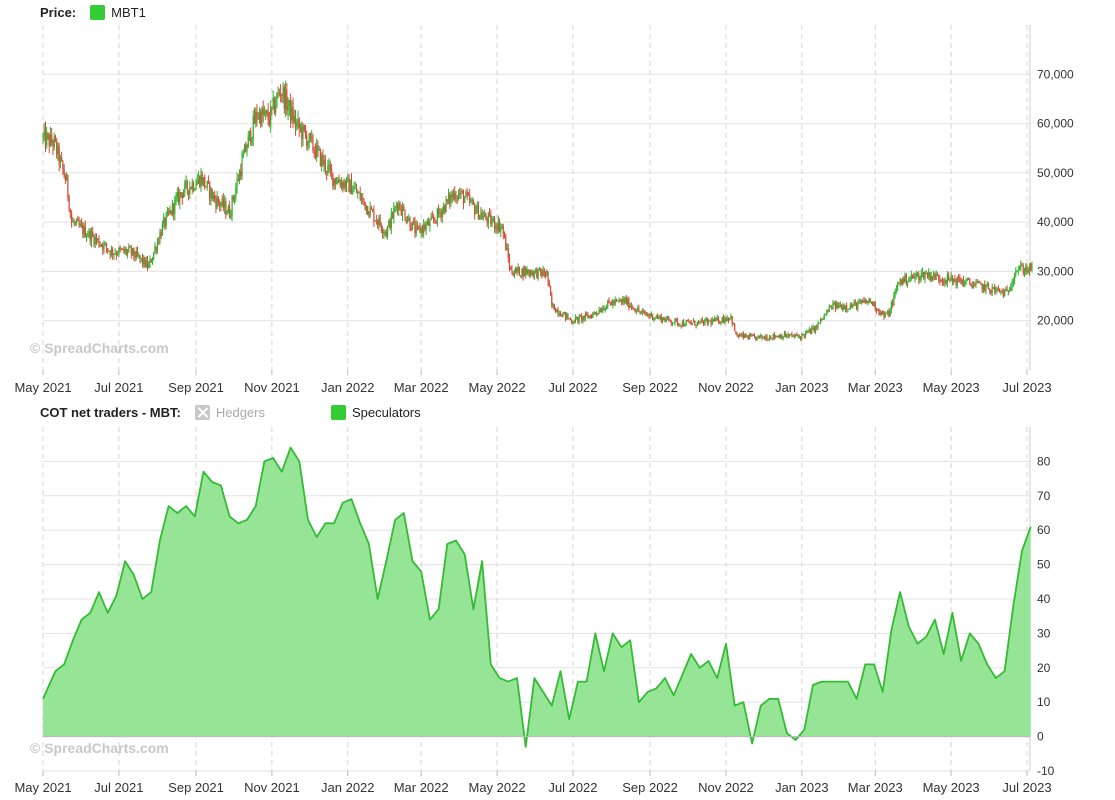  I want to click on watermark-top: © SpreadCharts.com, so click(99, 348).